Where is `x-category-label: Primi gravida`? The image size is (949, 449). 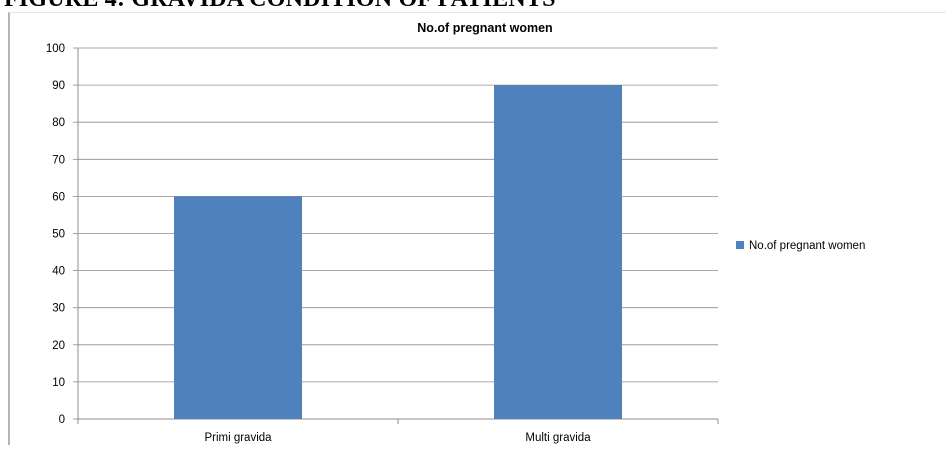 x-category-label: Primi gravida is located at coordinates (238, 438).